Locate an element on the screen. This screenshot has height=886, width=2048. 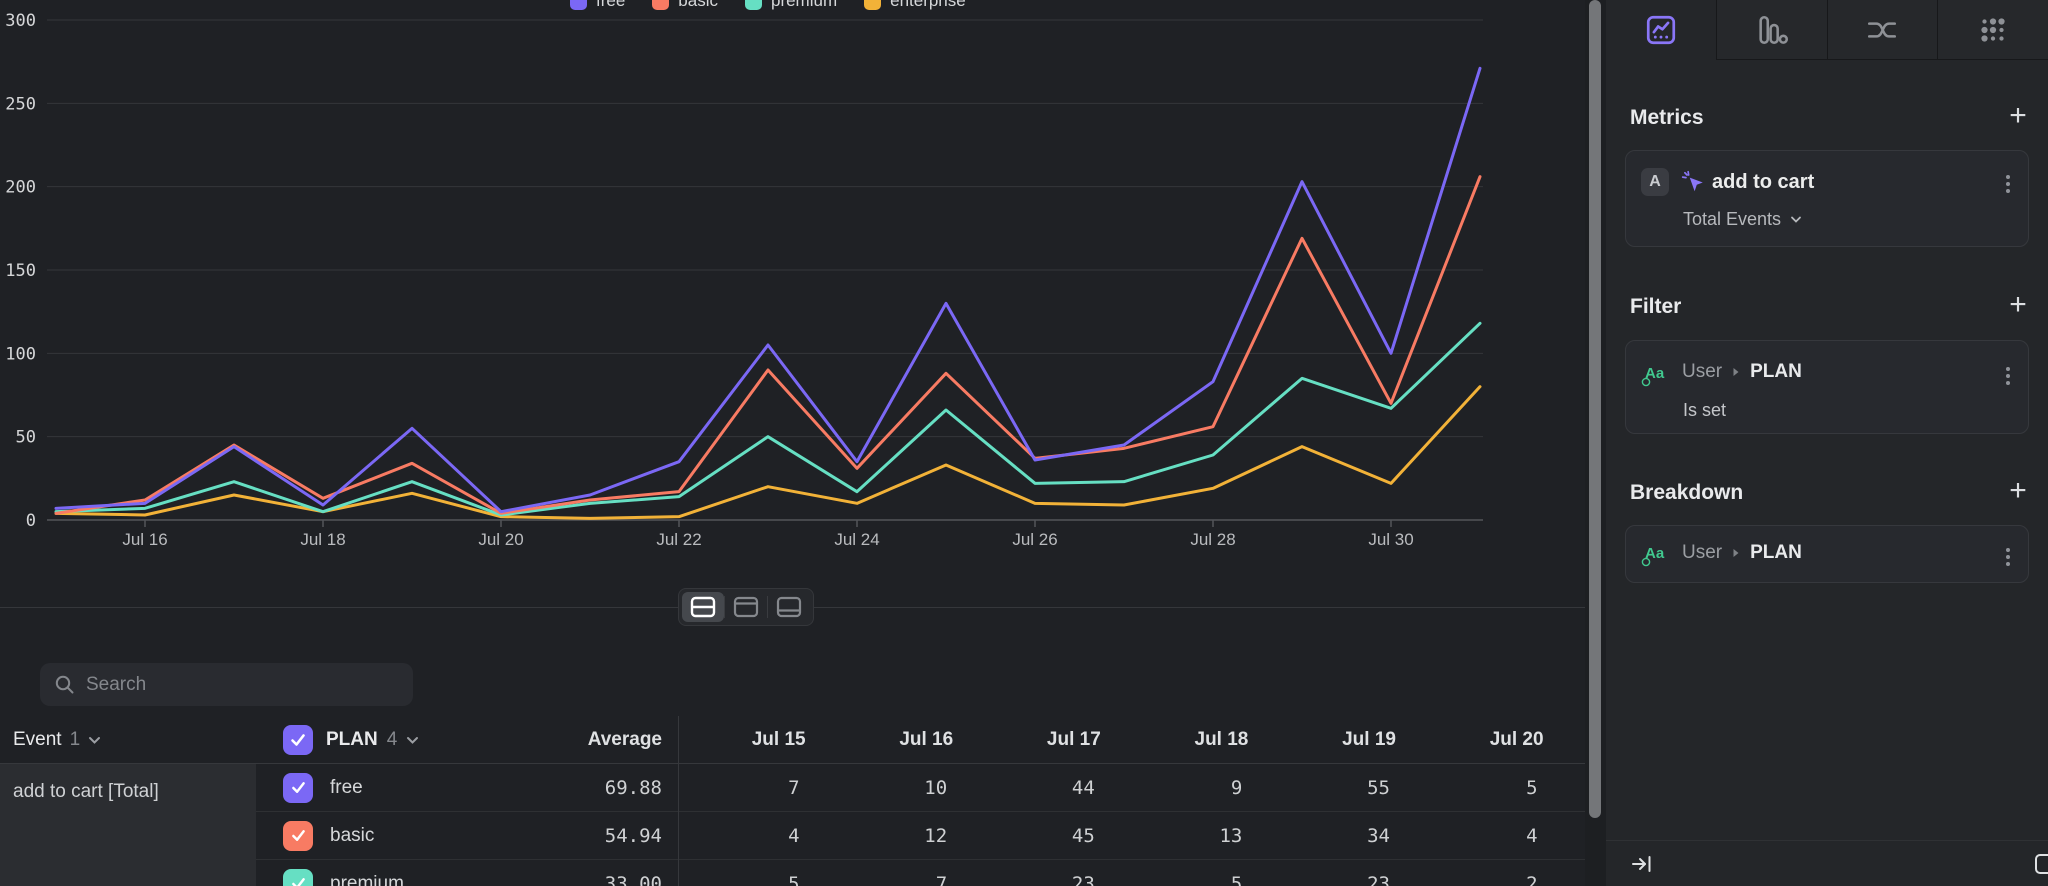
event-count: 1 is located at coordinates (75, 739).